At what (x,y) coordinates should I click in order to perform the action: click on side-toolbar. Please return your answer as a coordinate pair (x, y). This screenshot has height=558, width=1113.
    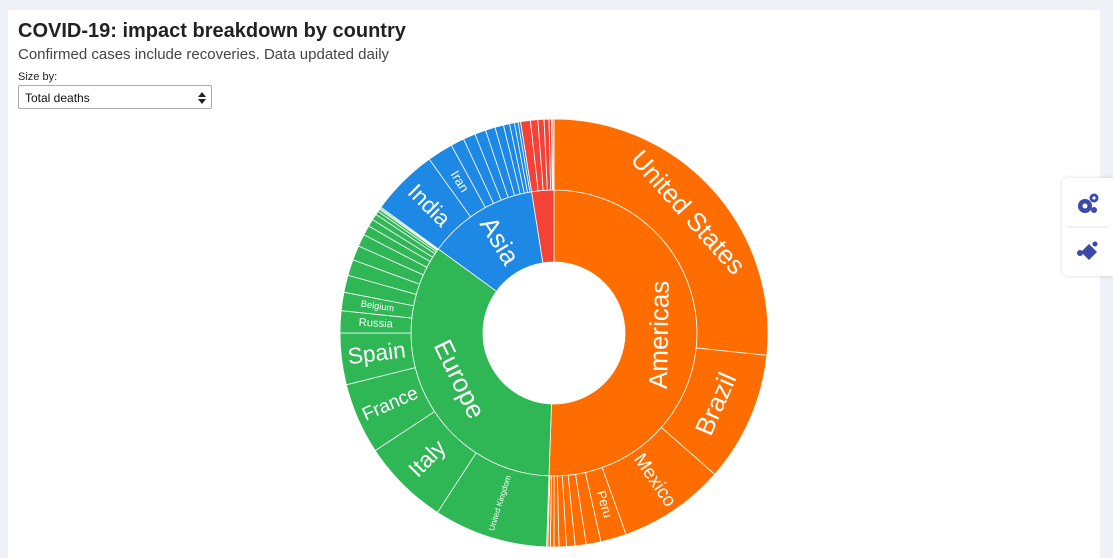
    Looking at the image, I should click on (1087, 227).